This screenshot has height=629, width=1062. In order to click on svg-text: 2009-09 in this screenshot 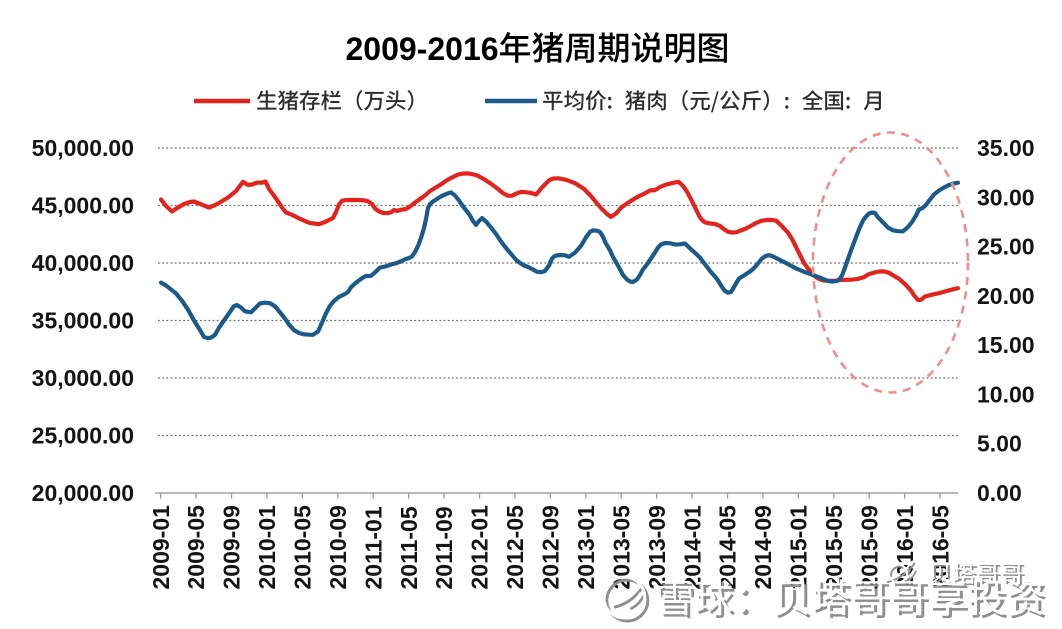, I will do `click(232, 547)`.